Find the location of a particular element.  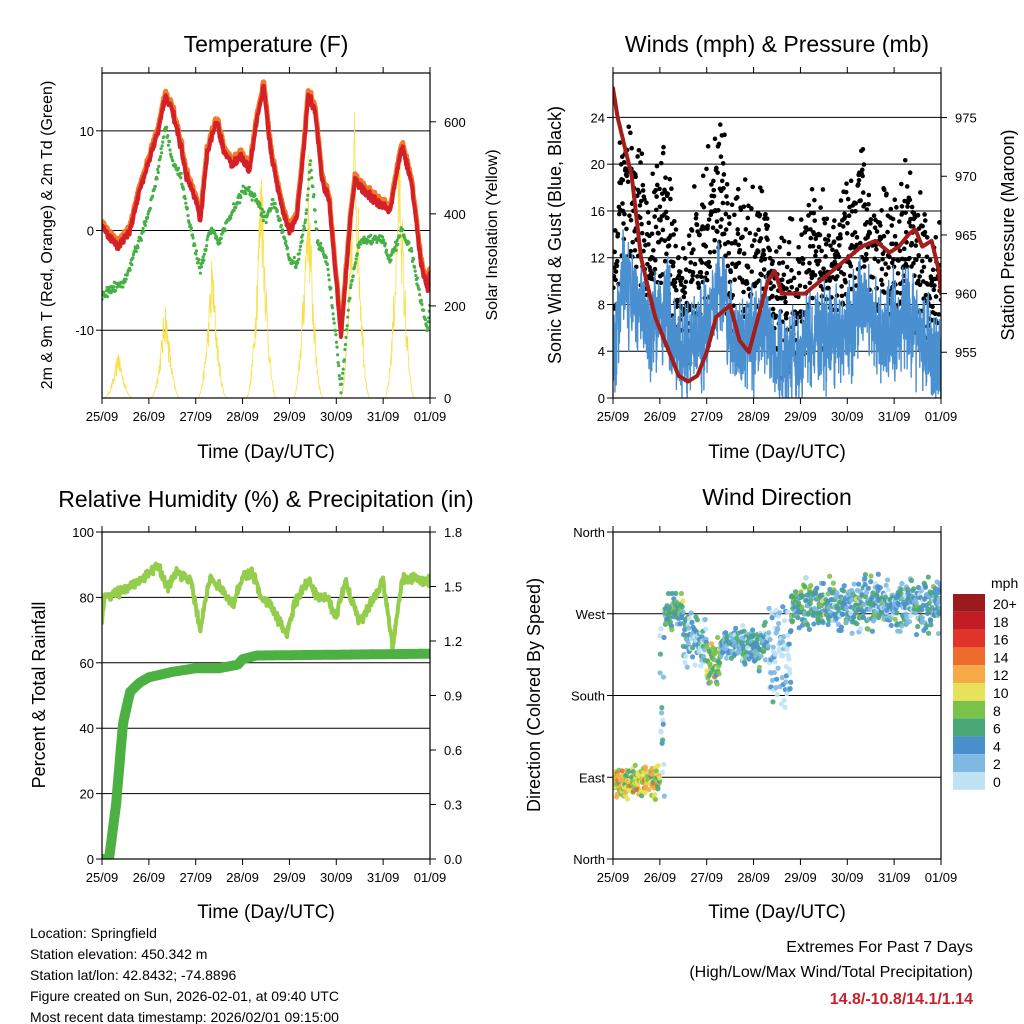

x-tick-label: 25/09 is located at coordinates (102, 416).